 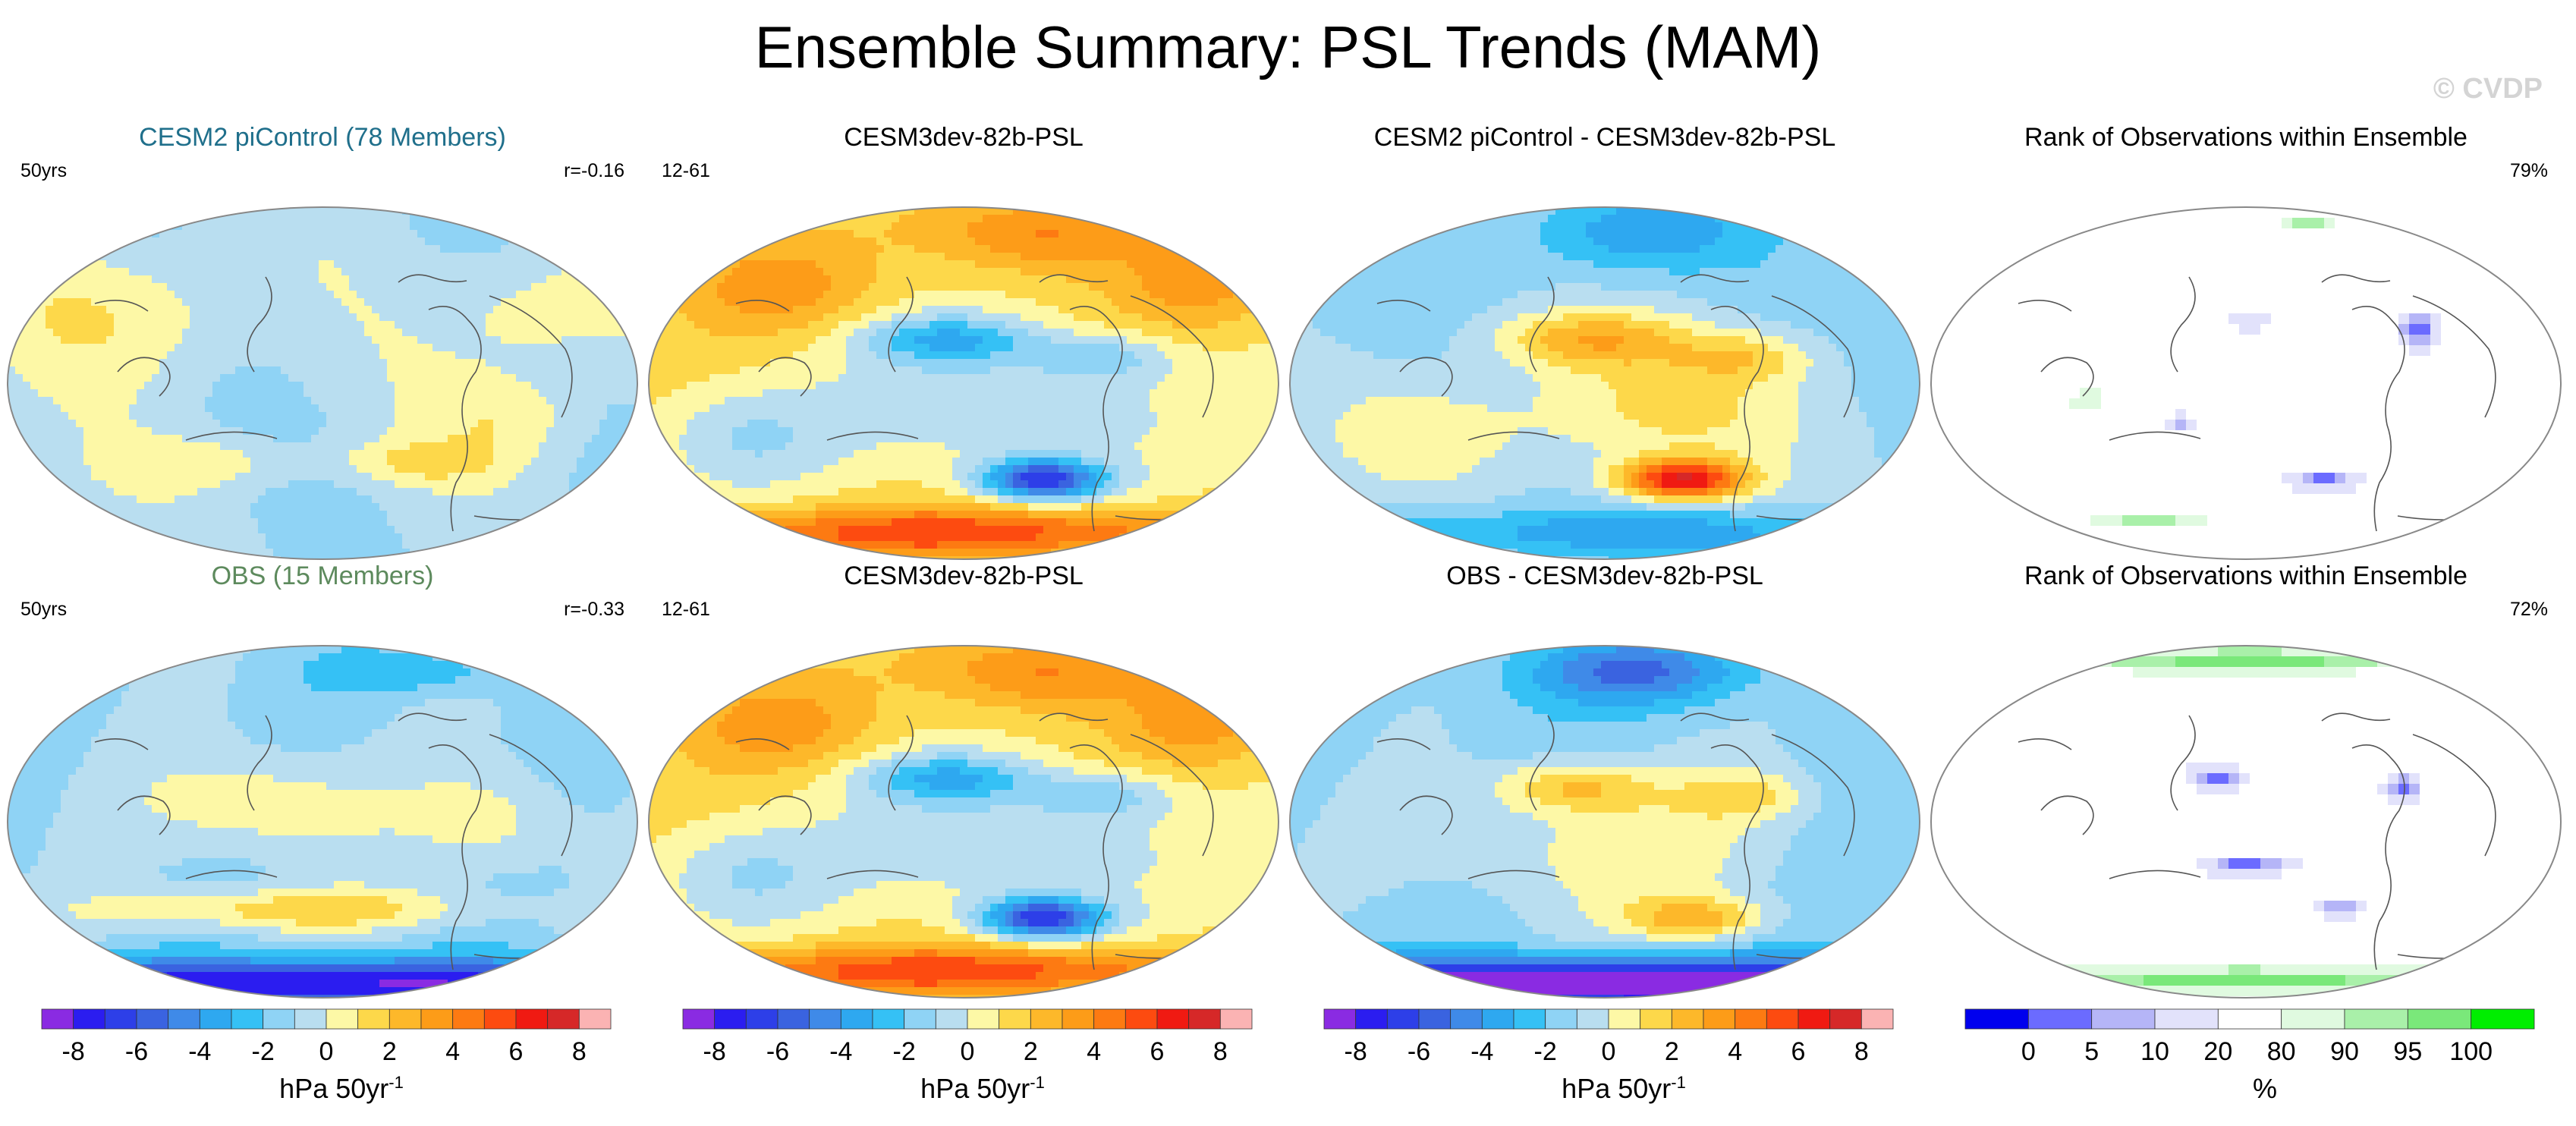 What do you see at coordinates (1288, 47) in the screenshot?
I see `figure-title: Ensemble Summary: PSL Trends (MAM)` at bounding box center [1288, 47].